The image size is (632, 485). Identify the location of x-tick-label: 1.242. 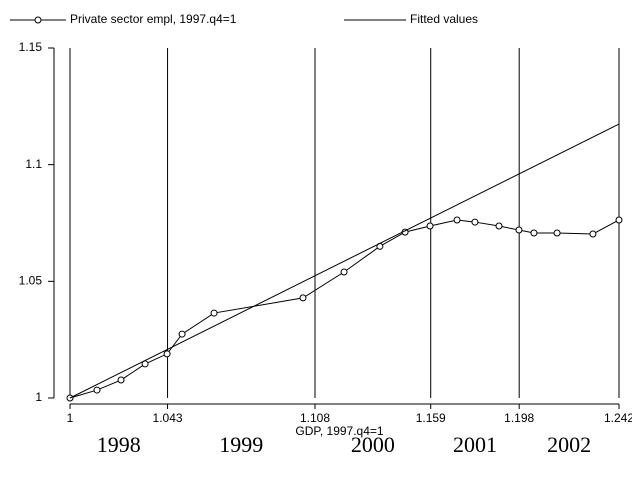
(618, 418).